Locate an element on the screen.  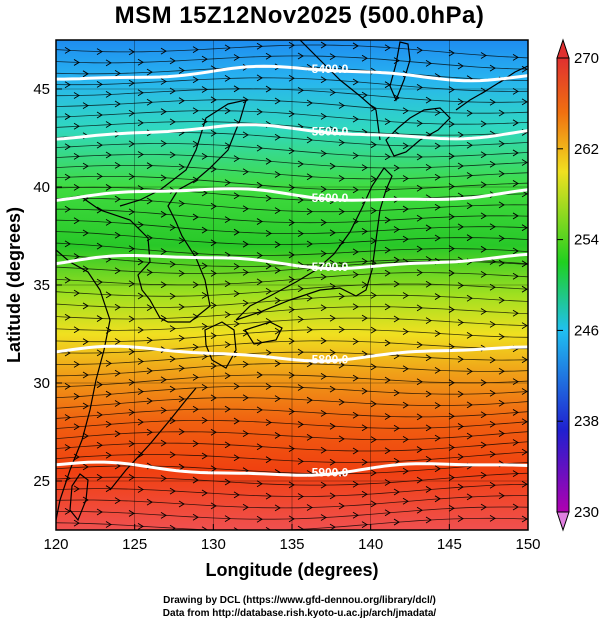
colorbar-min-arrow is located at coordinates (563, 521).